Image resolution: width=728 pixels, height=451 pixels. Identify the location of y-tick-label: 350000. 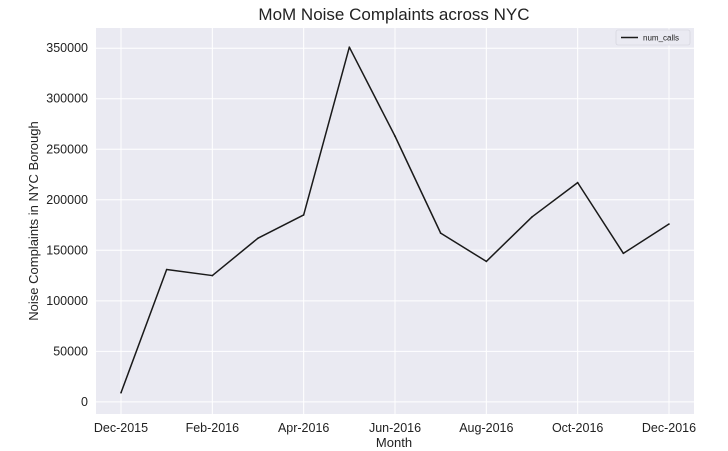
(67, 48).